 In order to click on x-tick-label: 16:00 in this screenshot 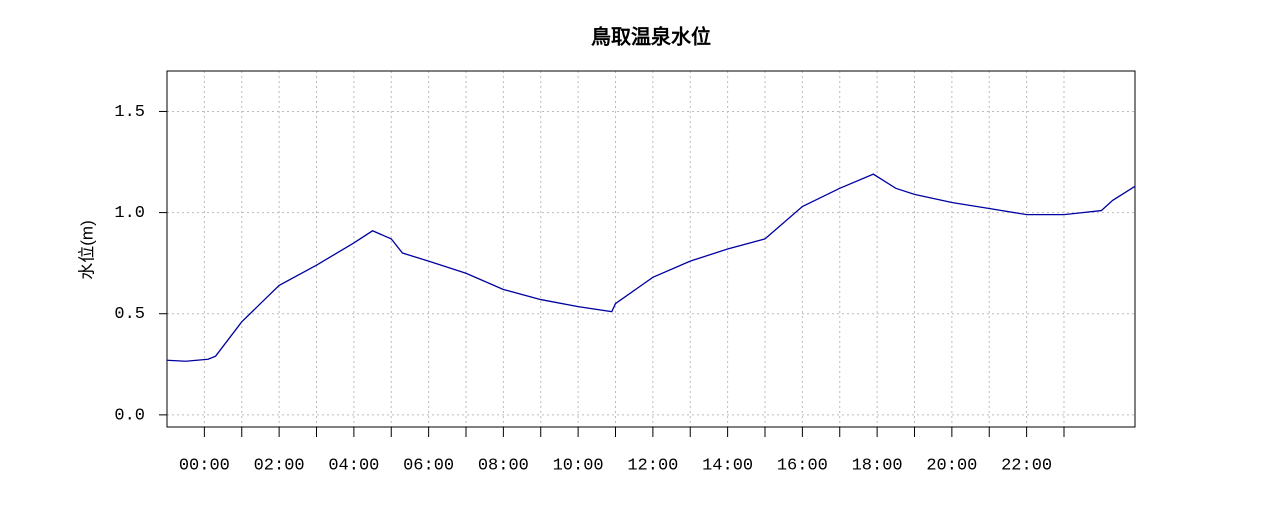, I will do `click(802, 465)`.